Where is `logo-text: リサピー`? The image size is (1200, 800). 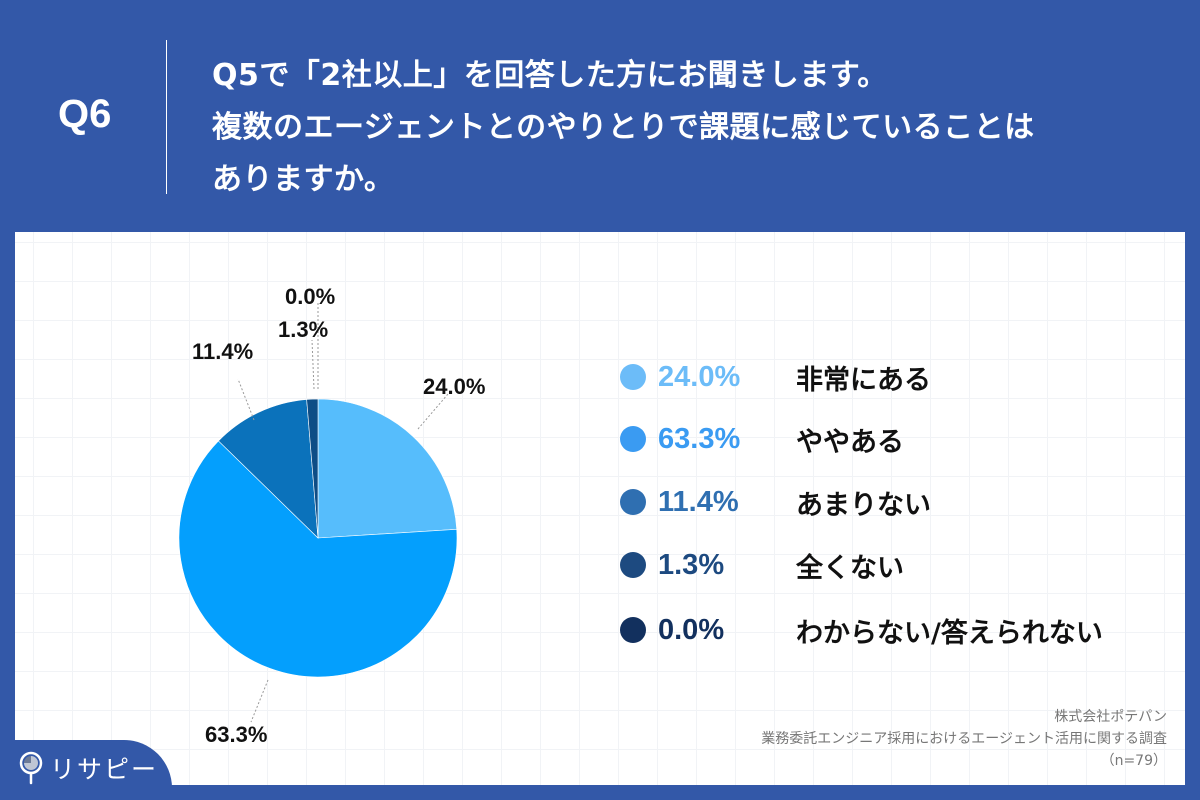 logo-text: リサピー is located at coordinates (104, 769).